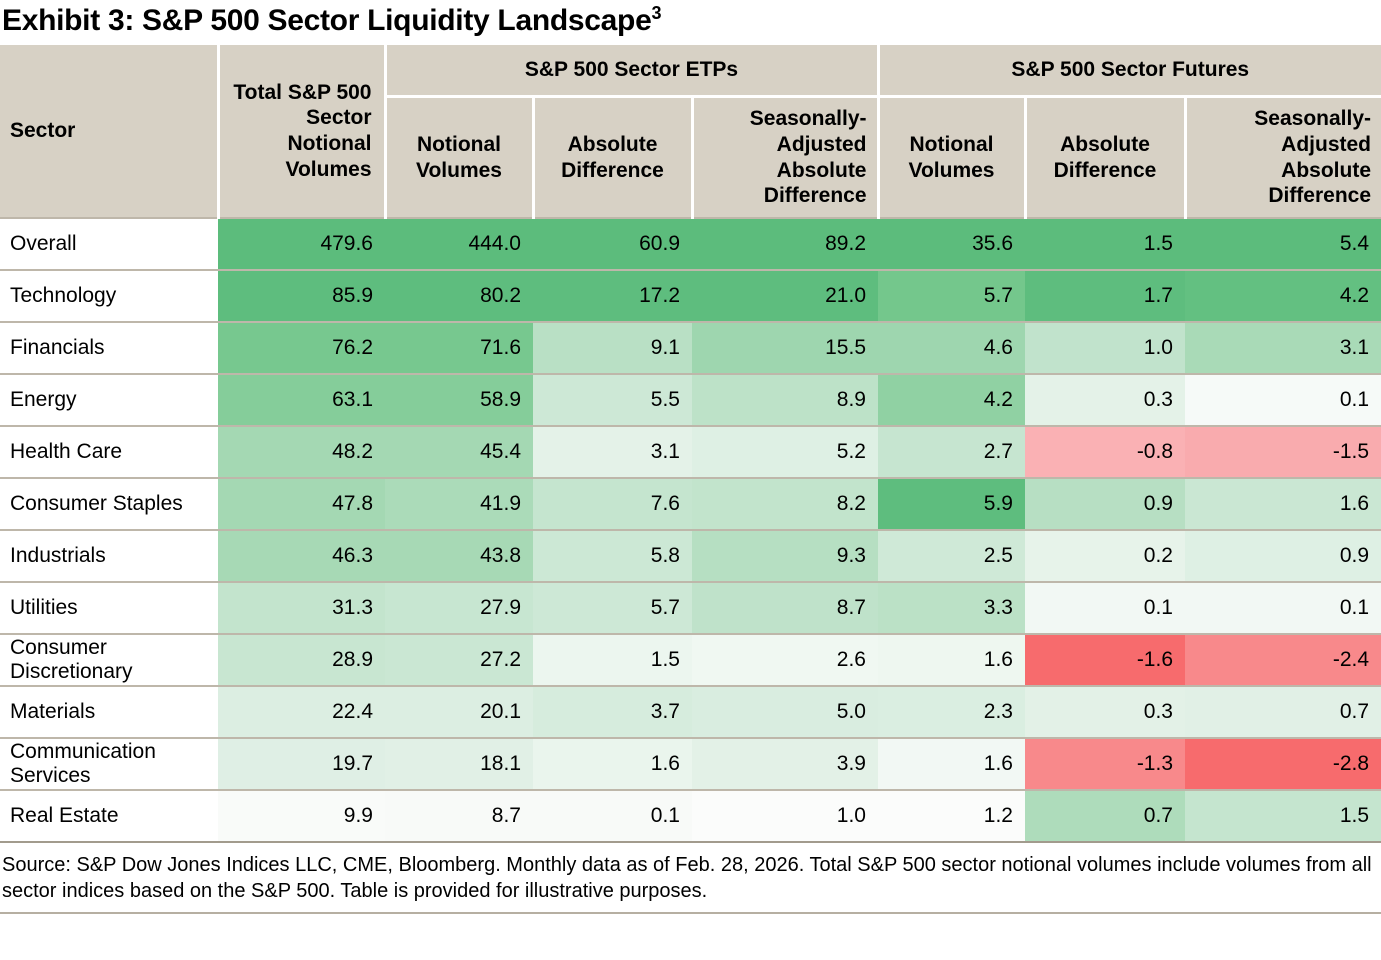 This screenshot has height=960, width=1381. Describe the element at coordinates (785, 555) in the screenshot. I see `value-cell: 9.3` at that location.